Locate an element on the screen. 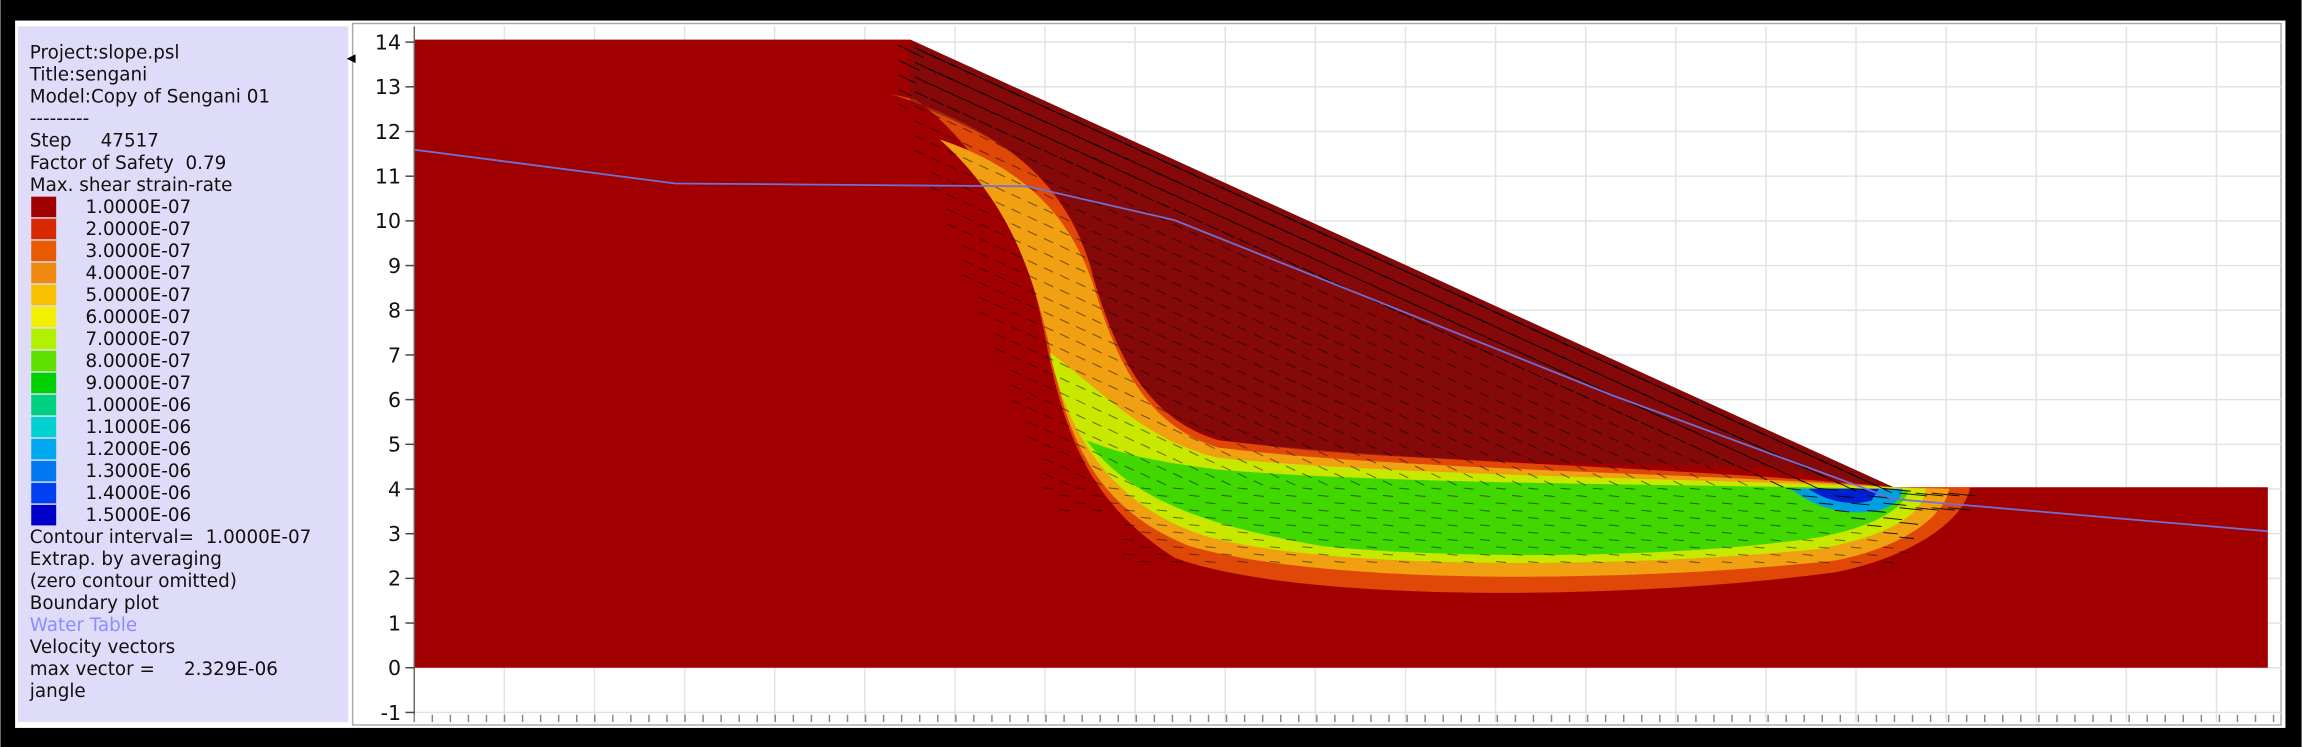 The width and height of the screenshot is (2302, 747). panel-line: jangle is located at coordinates (57, 691).